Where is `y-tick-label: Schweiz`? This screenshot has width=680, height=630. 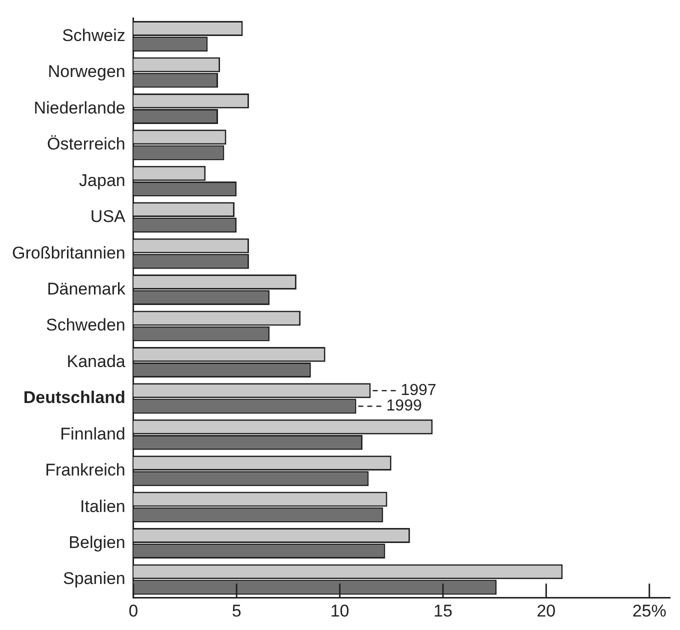 y-tick-label: Schweiz is located at coordinates (94, 35).